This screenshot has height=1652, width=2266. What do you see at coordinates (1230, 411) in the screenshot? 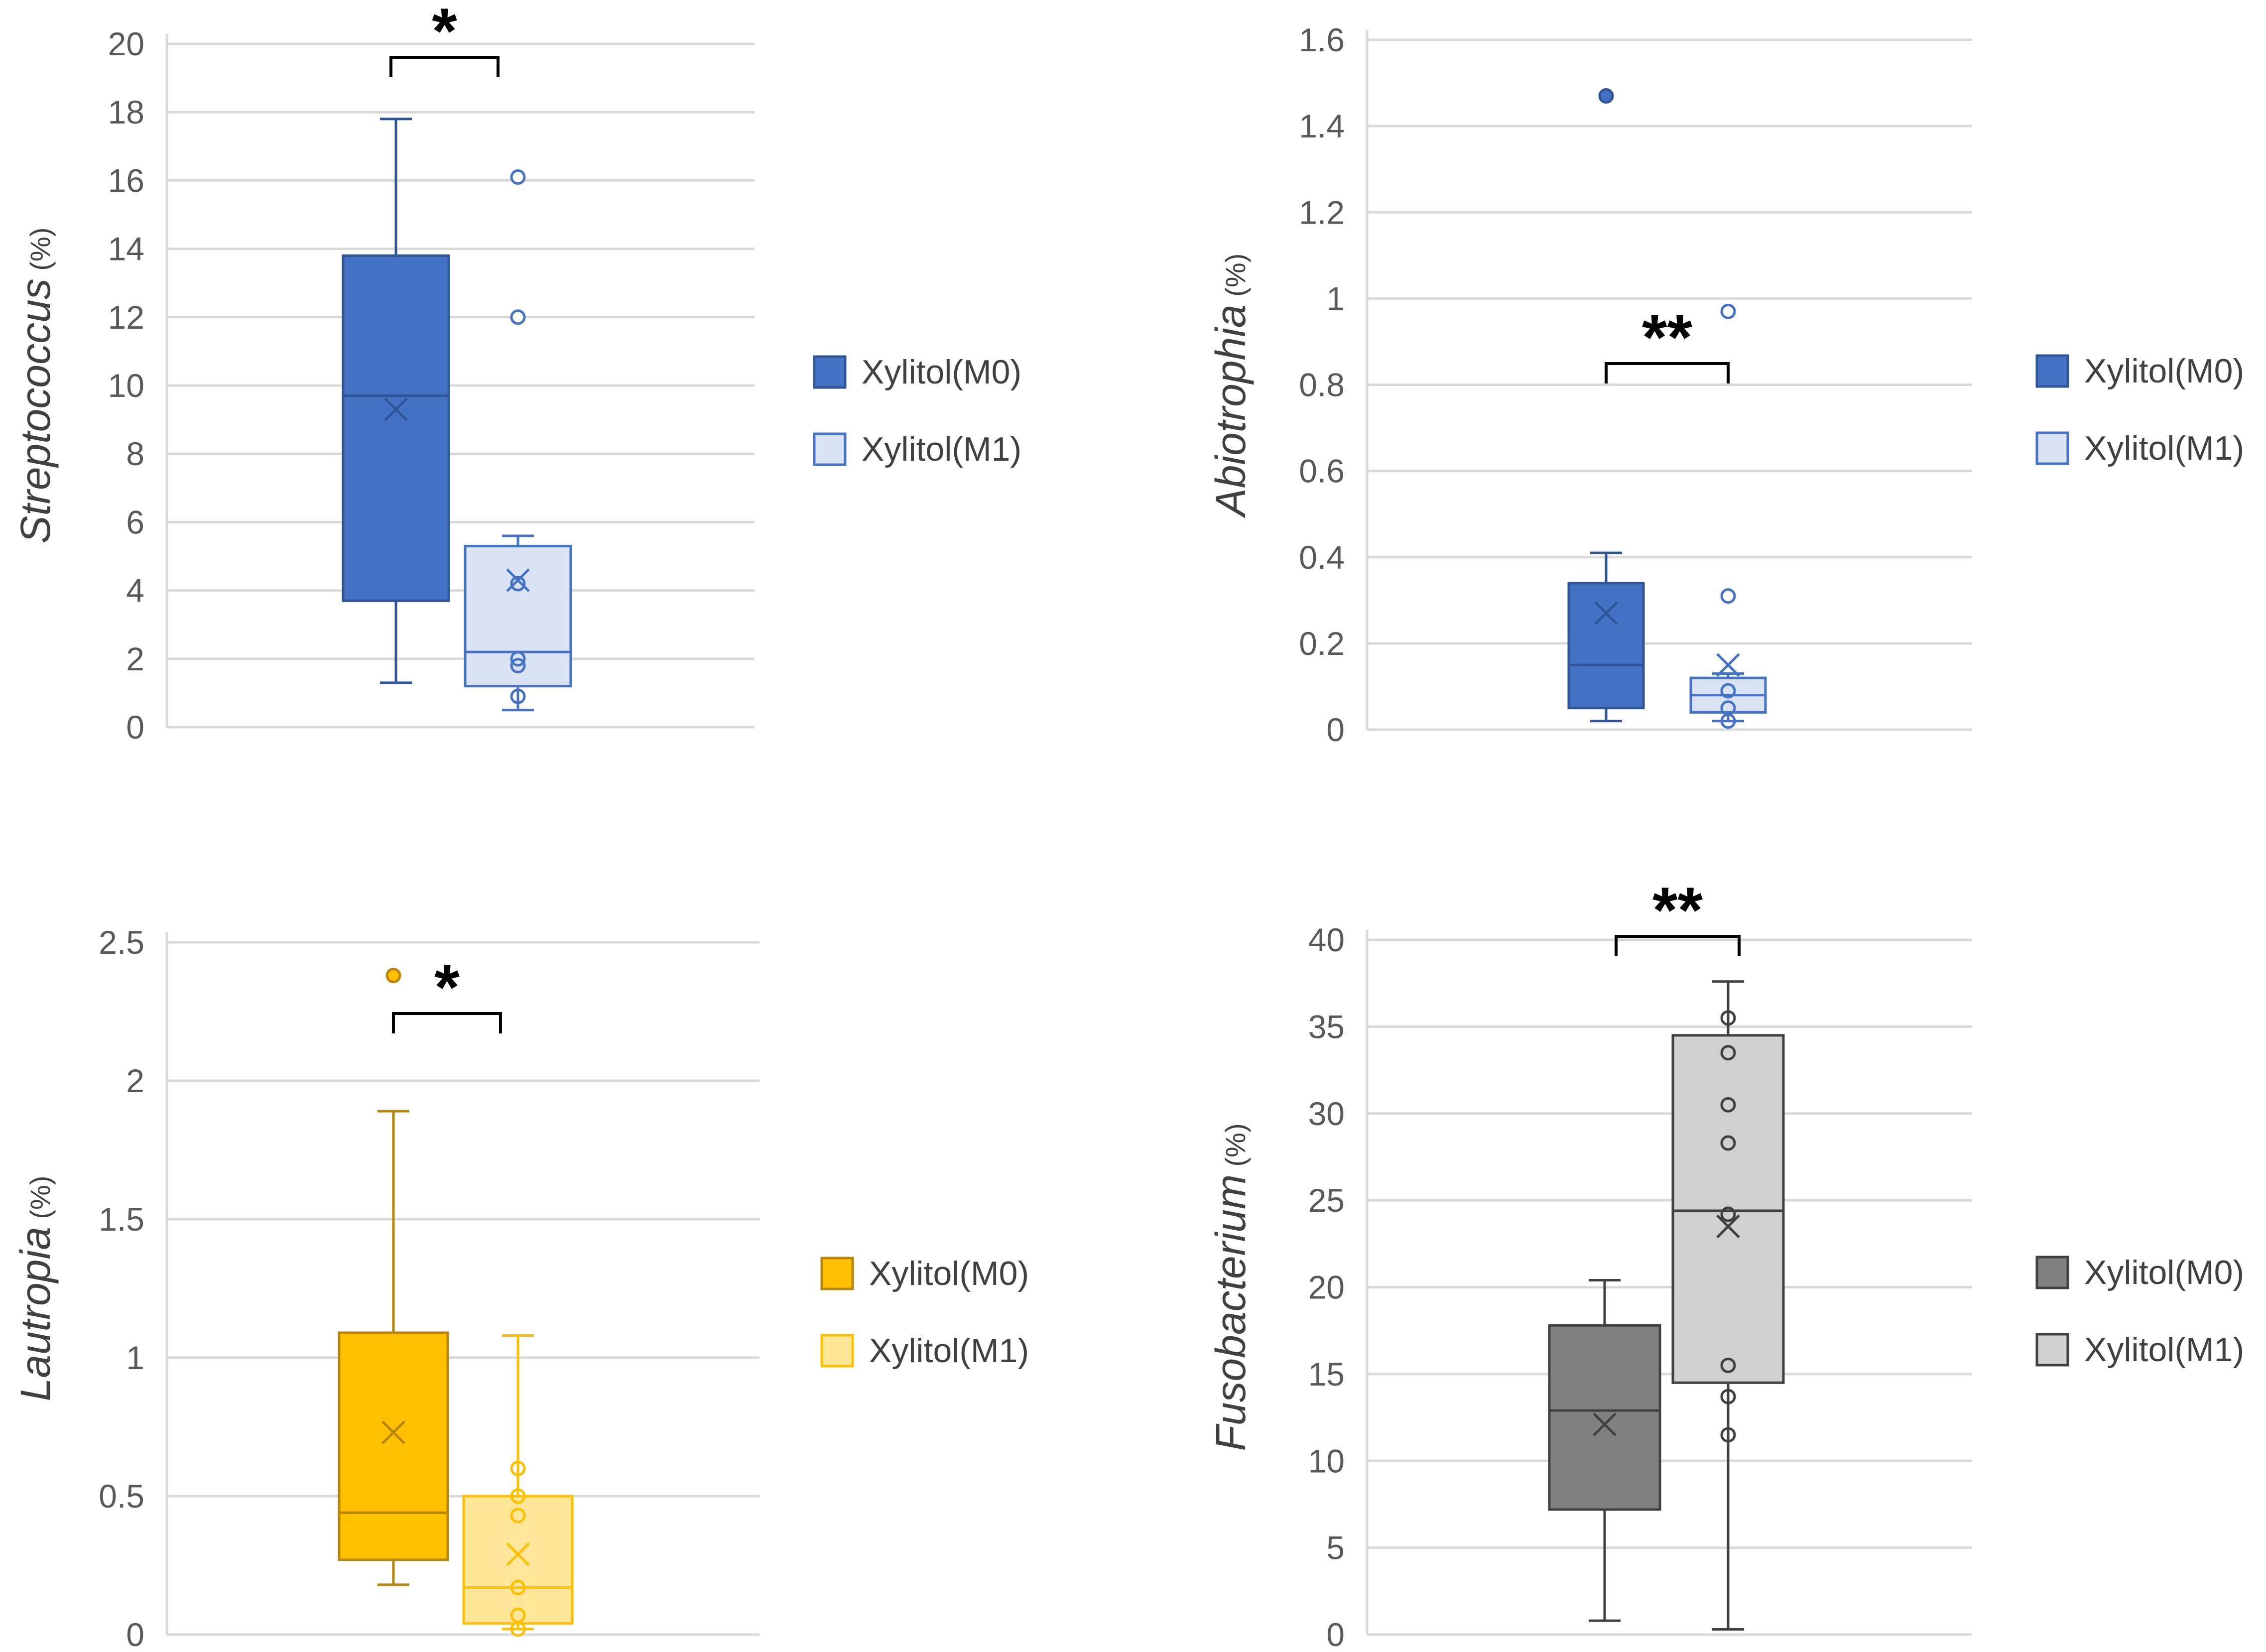
I see `y-axis-title-genus: Abiotrophia` at bounding box center [1230, 411].